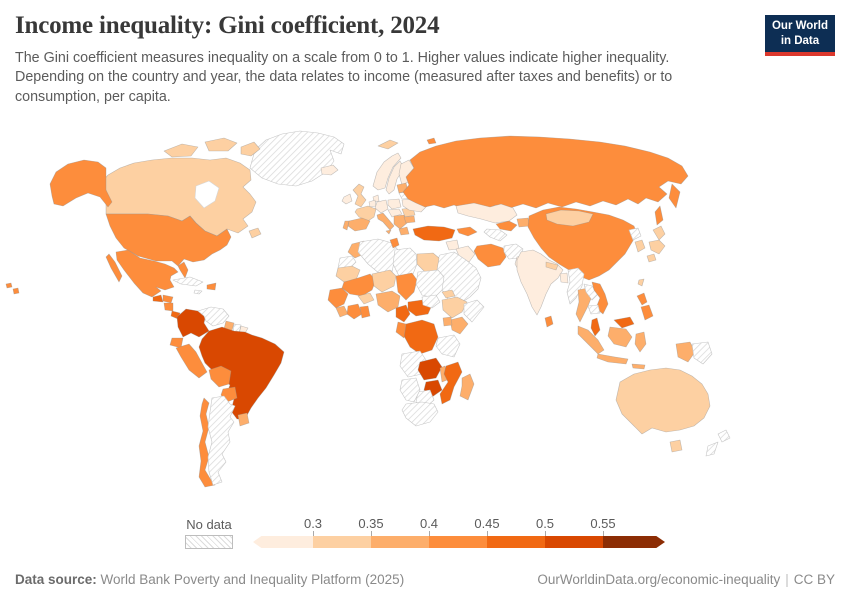  I want to click on country-egypt, so click(428, 262).